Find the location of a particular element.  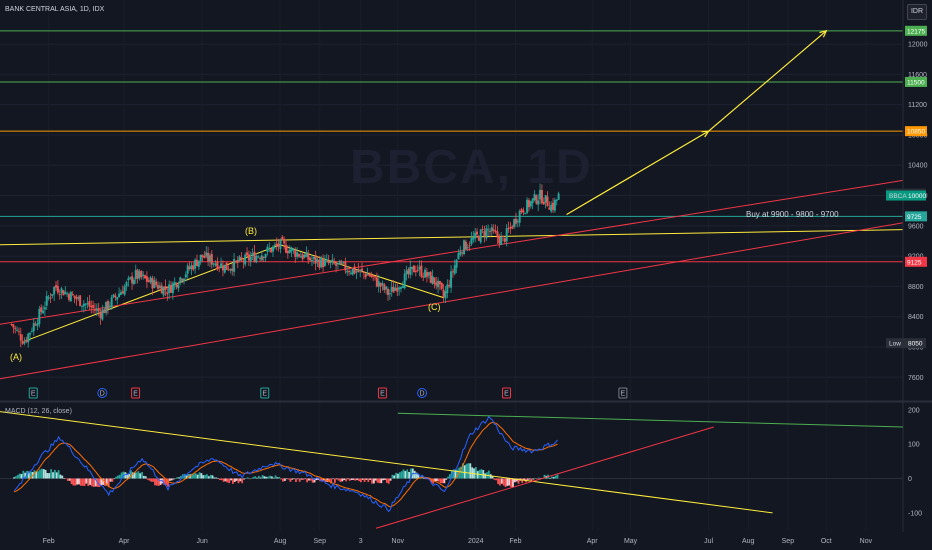

macd-trendline-green is located at coordinates (650, 420).